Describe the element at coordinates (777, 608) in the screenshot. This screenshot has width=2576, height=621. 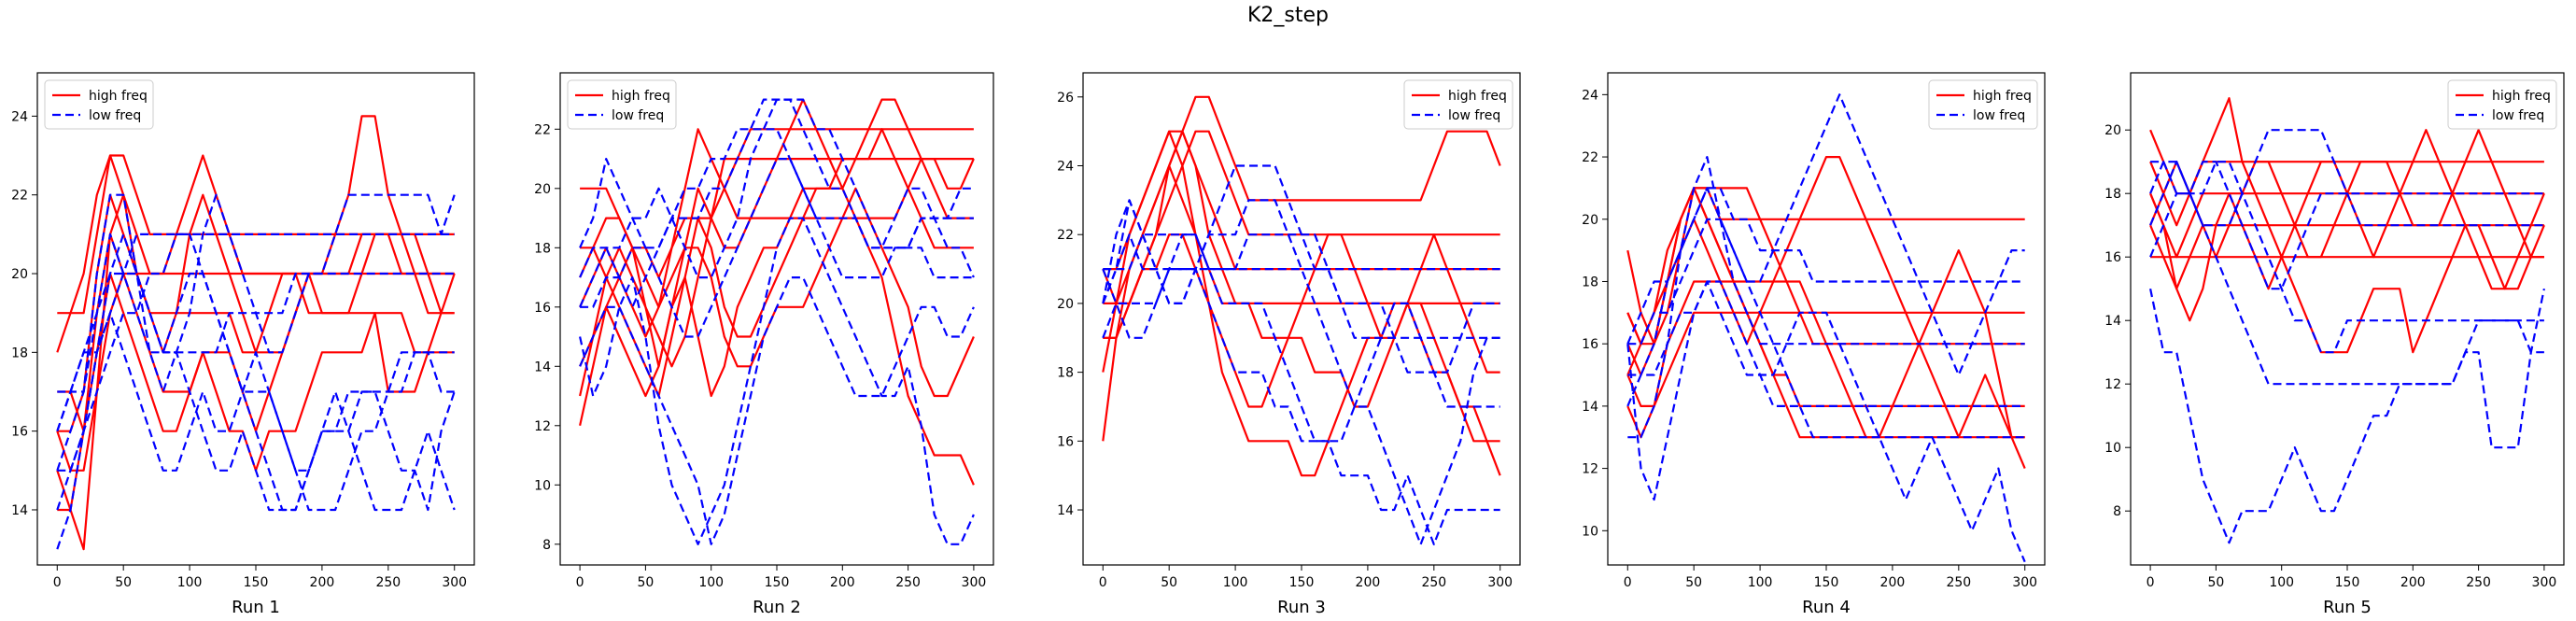
I see `x-axis-label: Run 2` at that location.